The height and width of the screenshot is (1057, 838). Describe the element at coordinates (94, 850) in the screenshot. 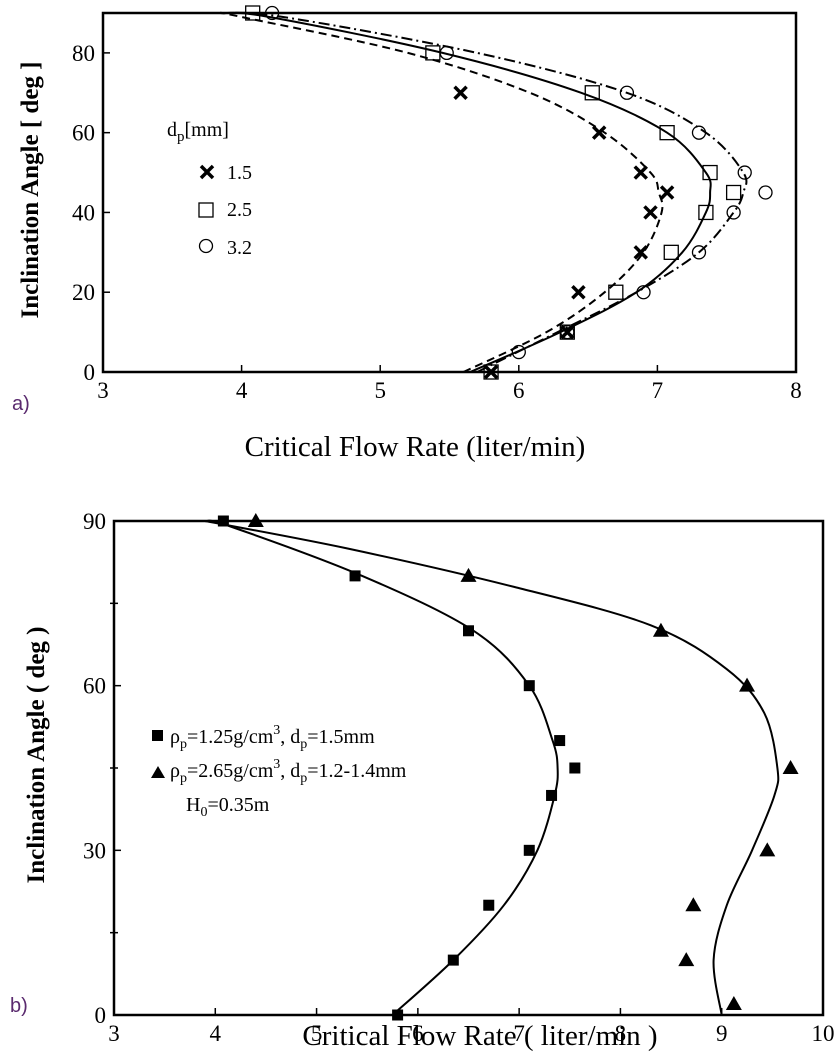

I see `y-tick-label: 30` at that location.